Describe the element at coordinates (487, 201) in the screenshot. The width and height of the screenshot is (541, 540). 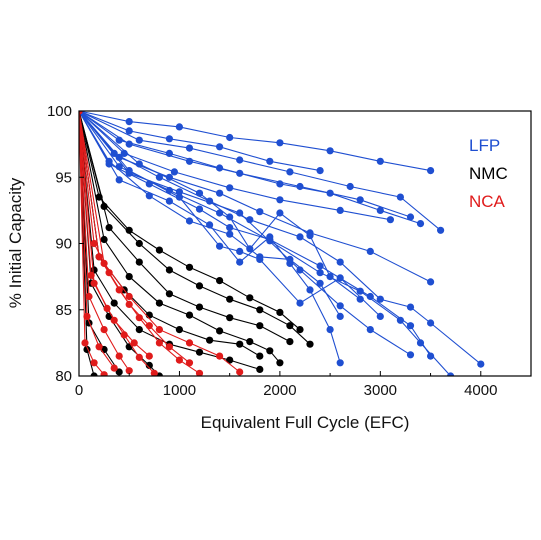
I see `legend-label-nca: NCA` at that location.